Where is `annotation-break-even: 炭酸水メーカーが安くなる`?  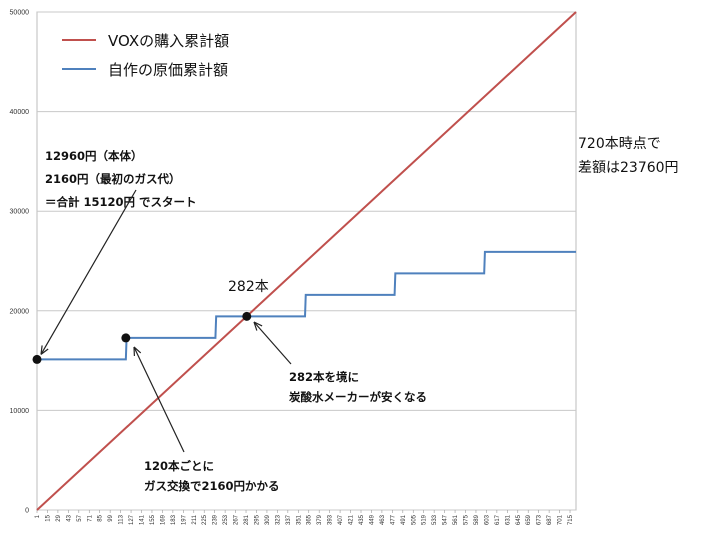
annotation-break-even: 炭酸水メーカーが安くなる is located at coordinates (358, 397).